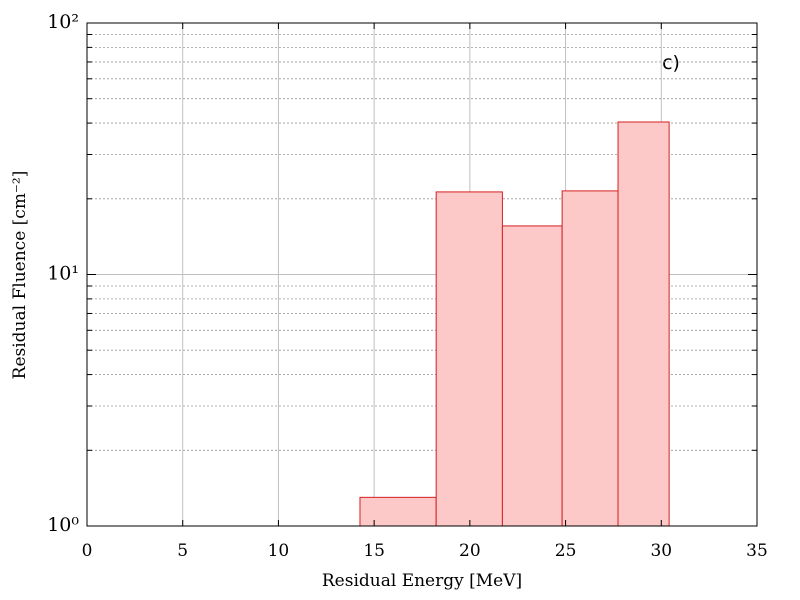  I want to click on y-tick-label: 10¹, so click(63, 274).